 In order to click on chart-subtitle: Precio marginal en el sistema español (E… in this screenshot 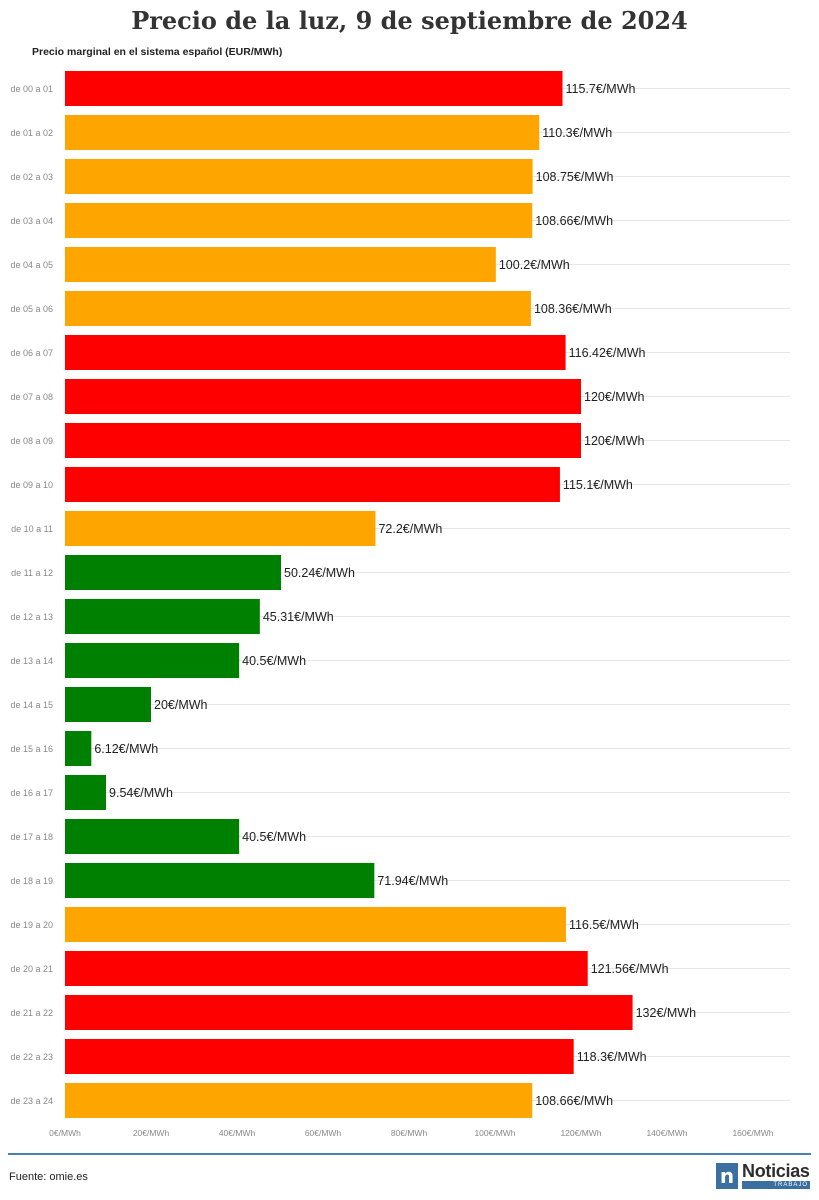, I will do `click(157, 52)`.